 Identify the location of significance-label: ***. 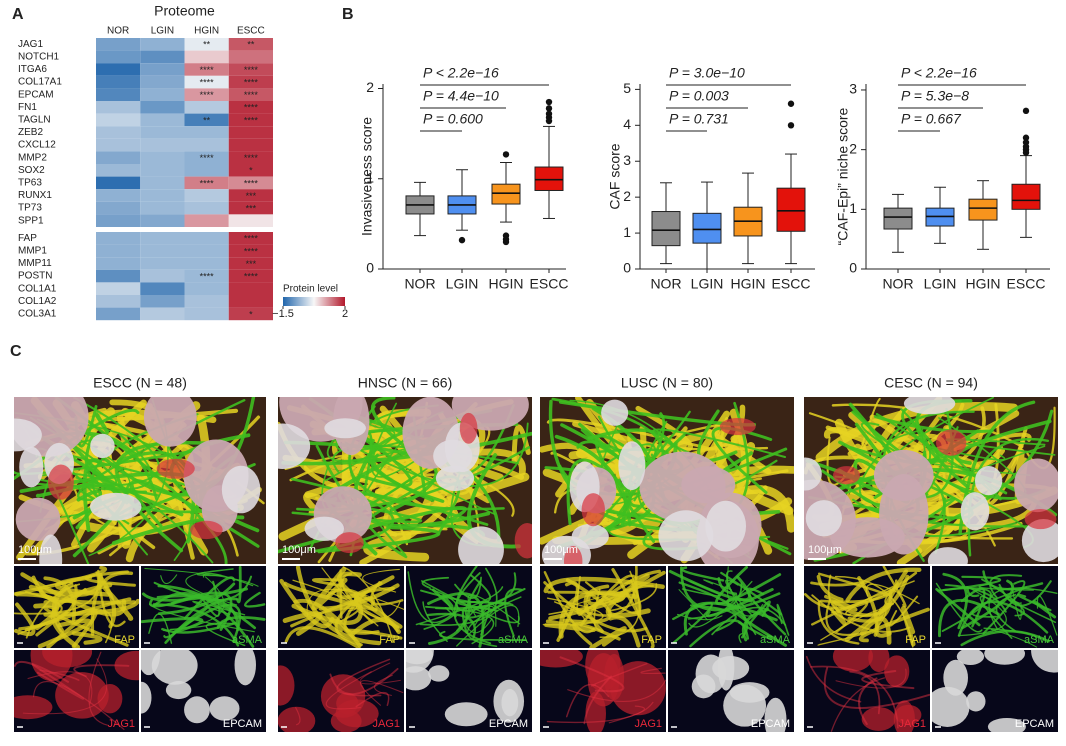
(251, 264).